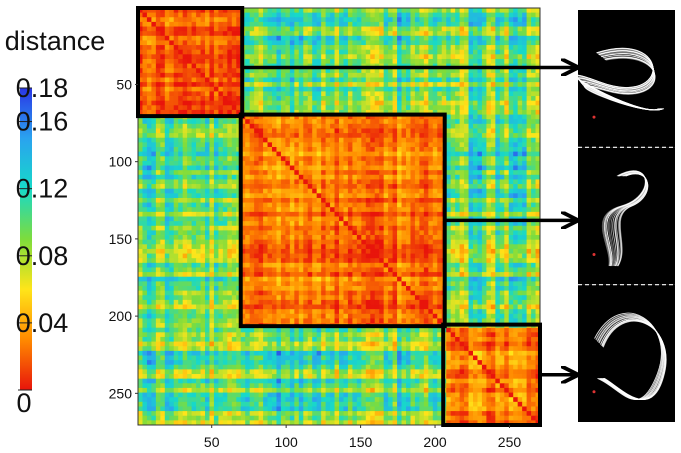 This screenshot has width=681, height=453. I want to click on colorbar-title: distance, so click(55, 41).